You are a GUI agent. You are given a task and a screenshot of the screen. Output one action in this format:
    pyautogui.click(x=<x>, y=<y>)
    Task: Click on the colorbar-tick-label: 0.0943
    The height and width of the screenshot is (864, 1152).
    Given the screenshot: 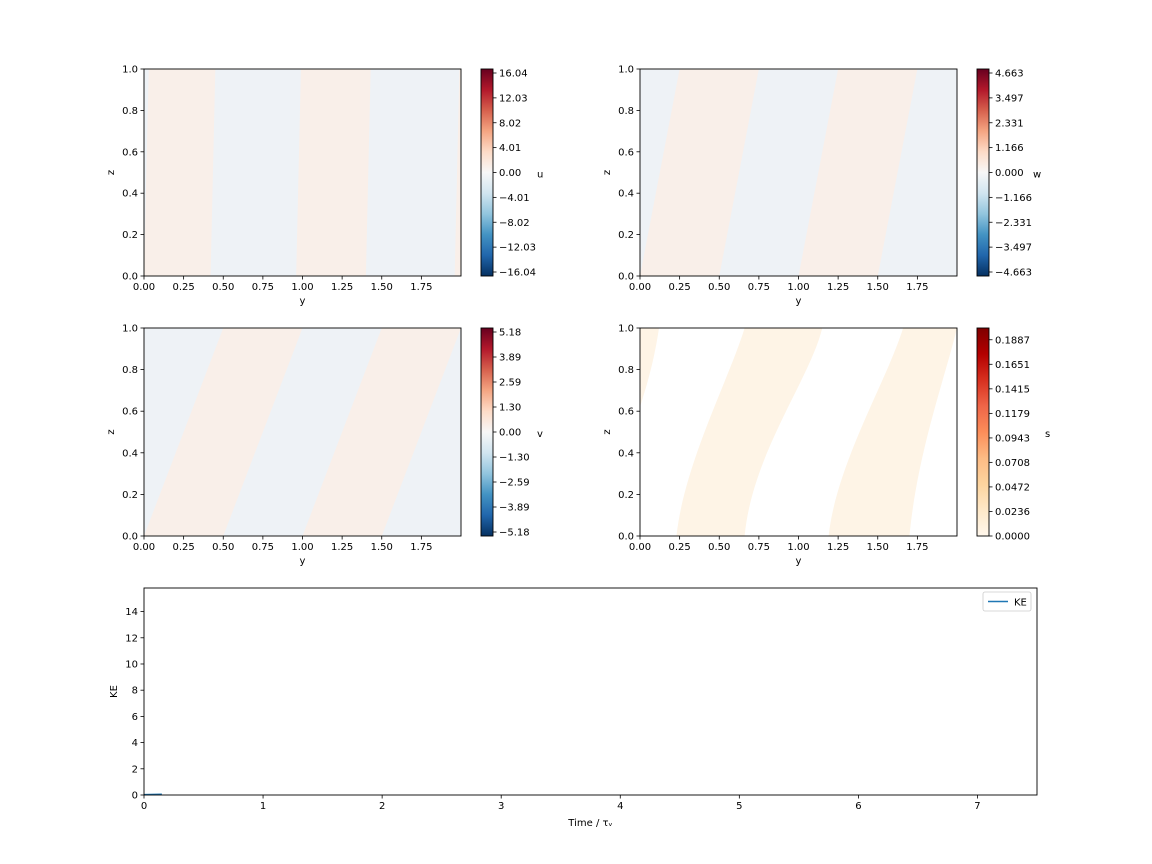 What is the action you would take?
    pyautogui.click(x=1012, y=438)
    